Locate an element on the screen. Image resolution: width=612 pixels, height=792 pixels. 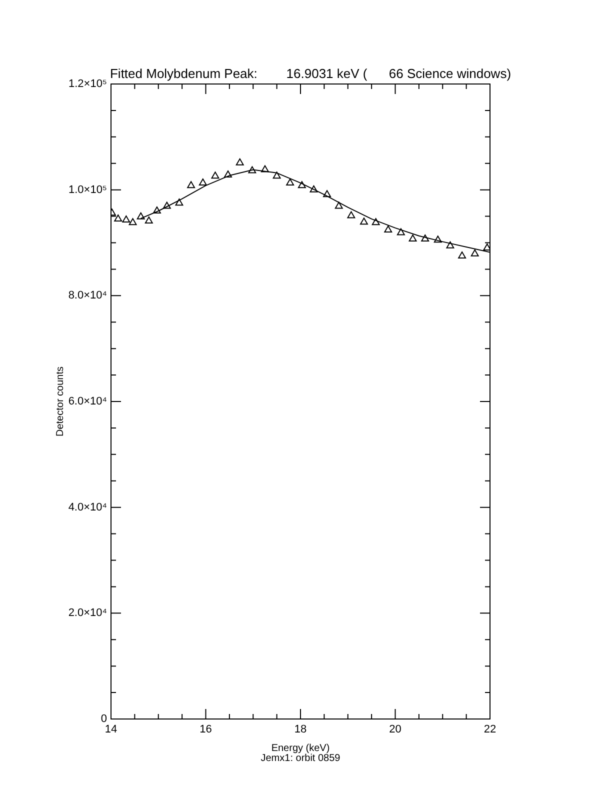
x-tick-label: 20 is located at coordinates (395, 730).